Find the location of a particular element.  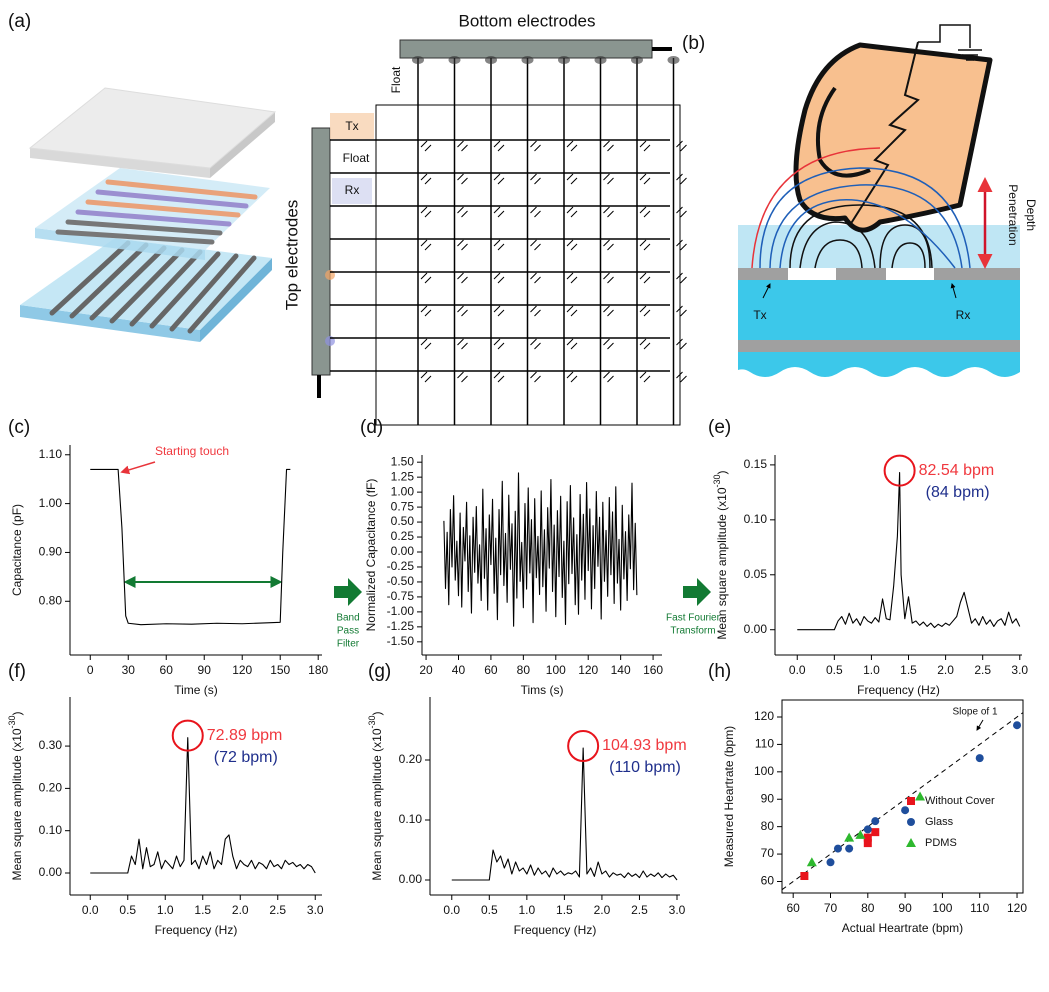

peak-label: 72.89 bpm is located at coordinates (245, 735).